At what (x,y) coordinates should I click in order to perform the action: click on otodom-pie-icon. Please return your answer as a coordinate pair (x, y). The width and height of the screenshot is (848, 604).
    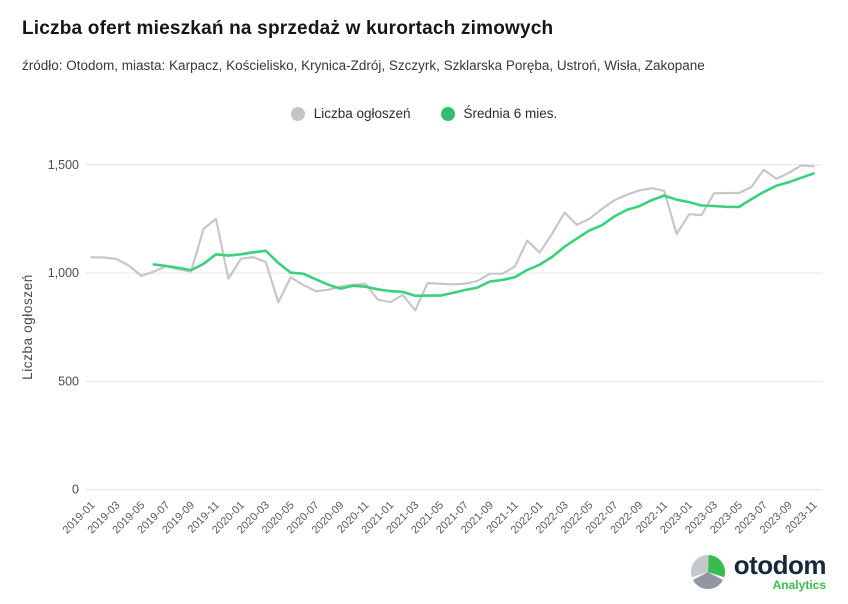
    Looking at the image, I should click on (707, 572).